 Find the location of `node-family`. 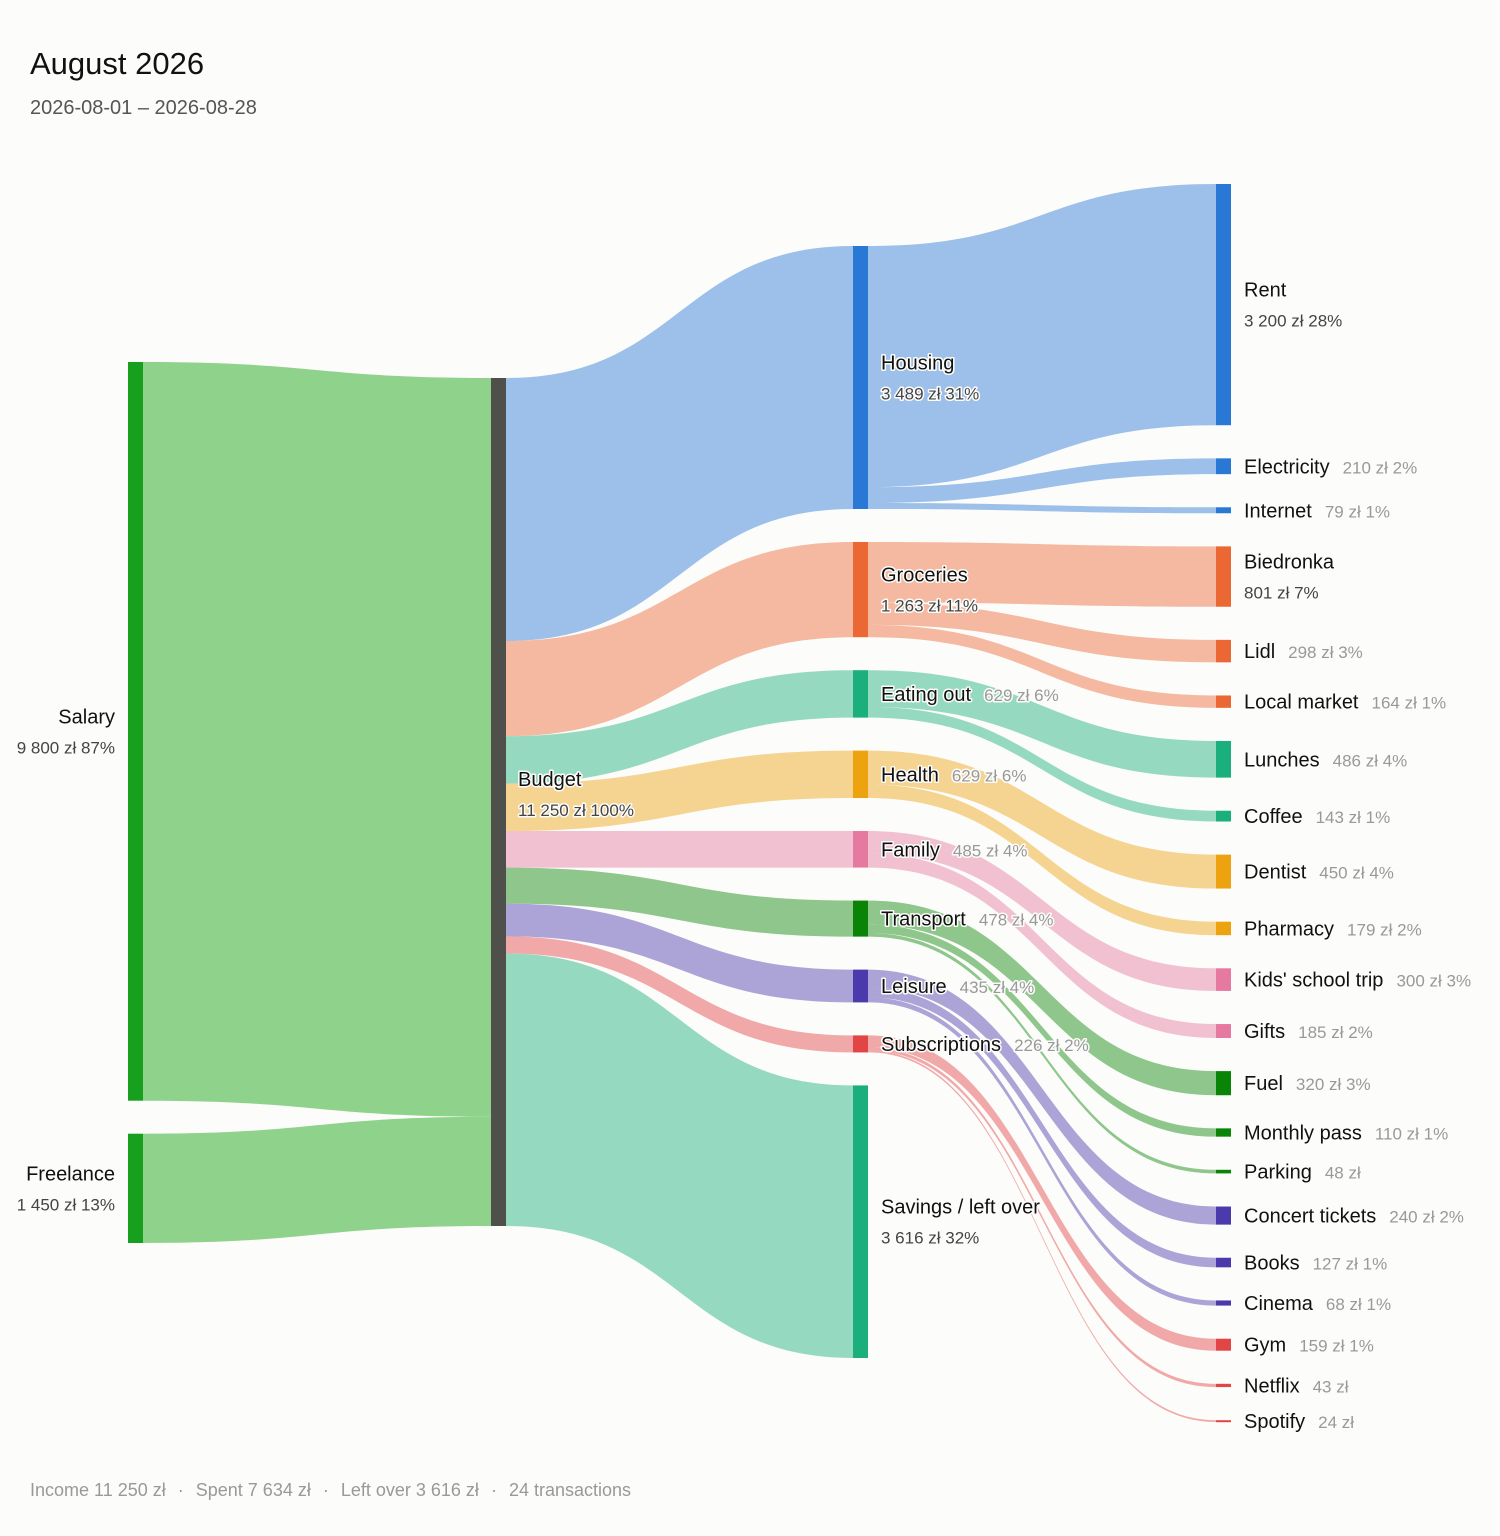

node-family is located at coordinates (860, 849).